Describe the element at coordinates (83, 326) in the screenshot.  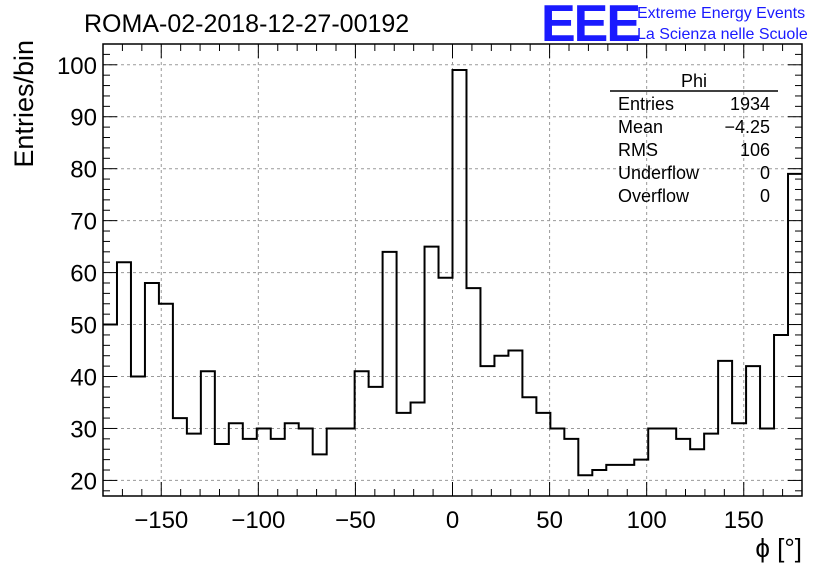
I see `y-tick-label: 50` at that location.